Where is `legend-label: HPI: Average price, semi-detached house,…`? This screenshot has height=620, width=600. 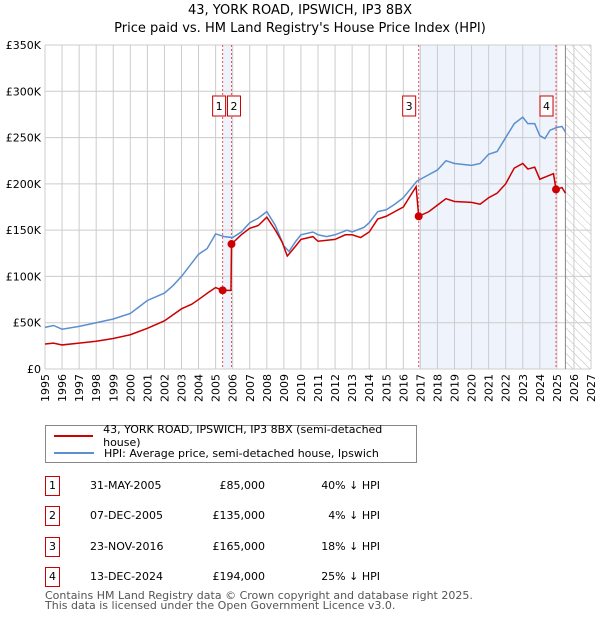 legend-label: HPI: Average price, semi-detached house,… is located at coordinates (241, 453).